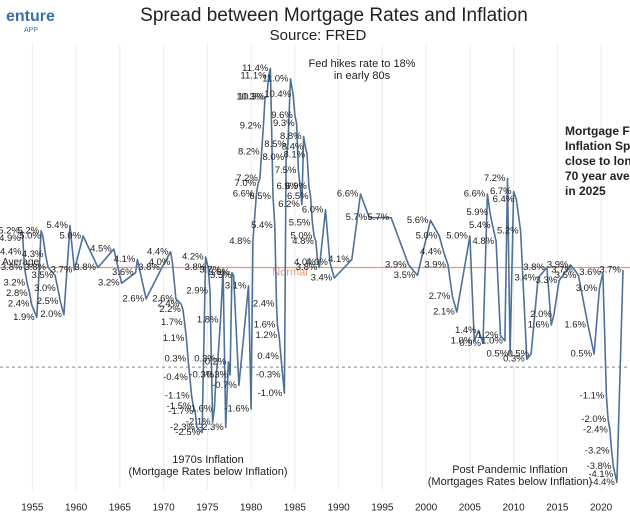 The image size is (630, 517). Describe the element at coordinates (193, 257) in the screenshot. I see `value-label: 4.2%` at that location.